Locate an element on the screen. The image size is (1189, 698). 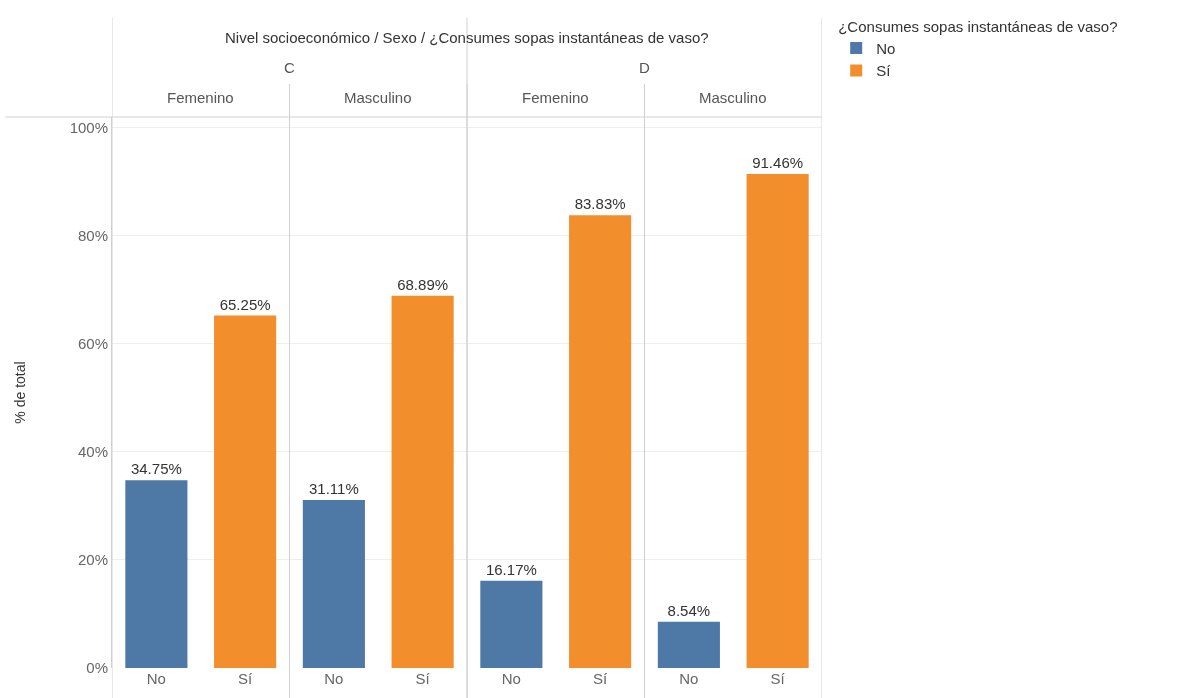
data-label: 8.54% is located at coordinates (689, 610).